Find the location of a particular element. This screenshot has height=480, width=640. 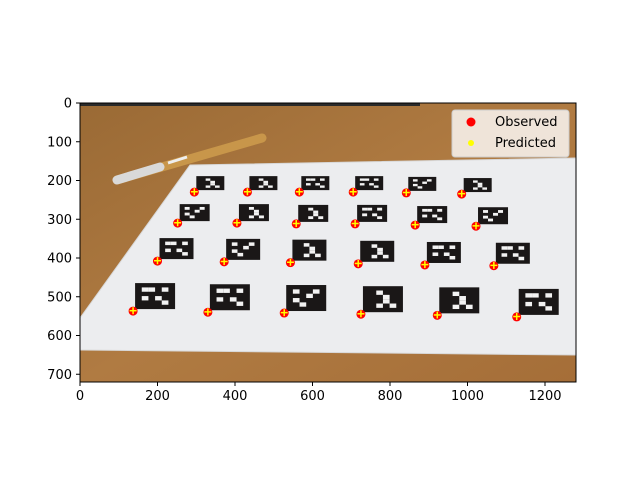

x-axis: 0 200 400 600 800 1000 1200 is located at coordinates (319, 393).